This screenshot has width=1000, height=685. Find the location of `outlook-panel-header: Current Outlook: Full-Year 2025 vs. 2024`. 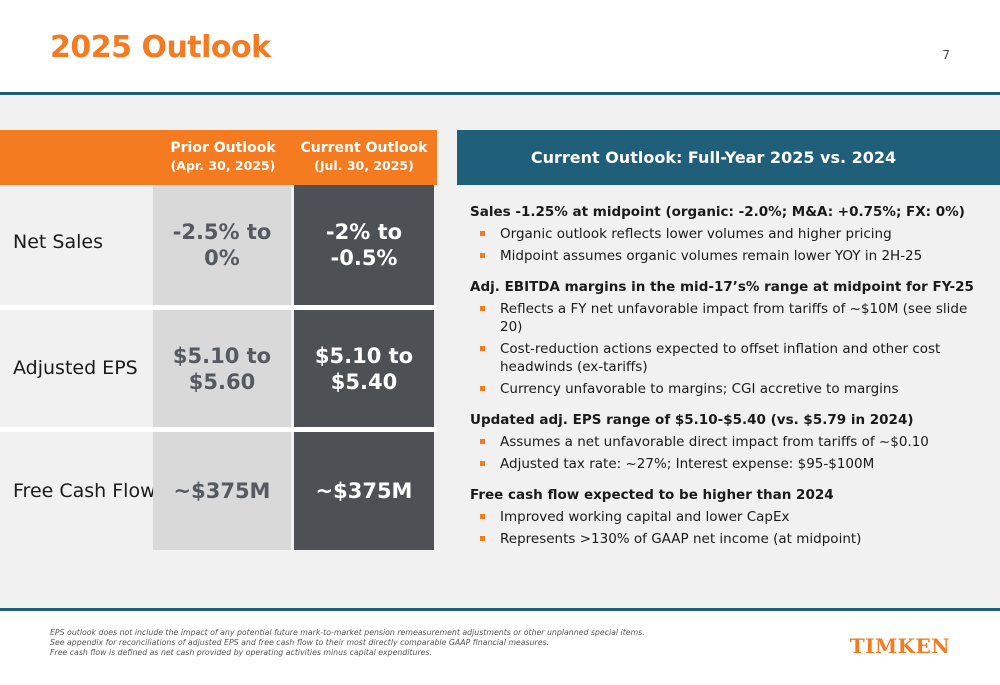

outlook-panel-header: Current Outlook: Full-Year 2025 vs. 2024 is located at coordinates (728, 157).